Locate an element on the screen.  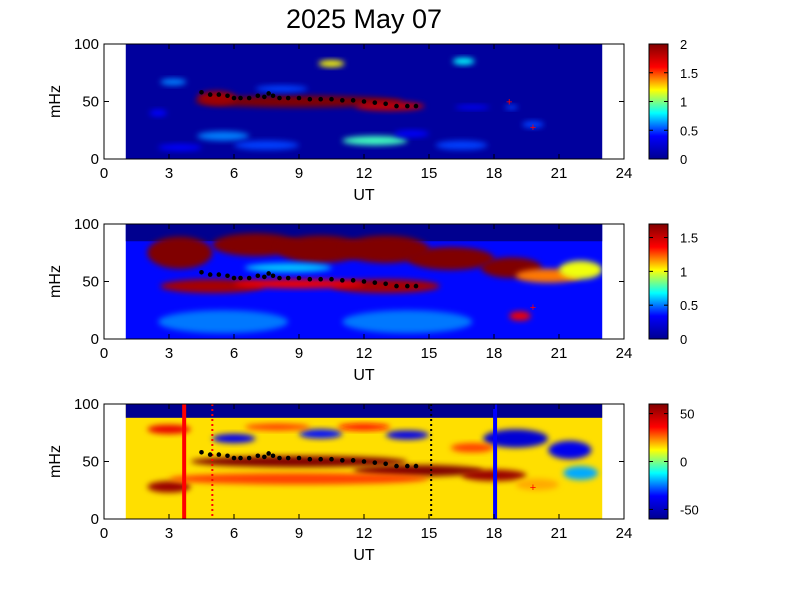
colorbar-2: 0 0.5 1 1.5 is located at coordinates (673, 285).